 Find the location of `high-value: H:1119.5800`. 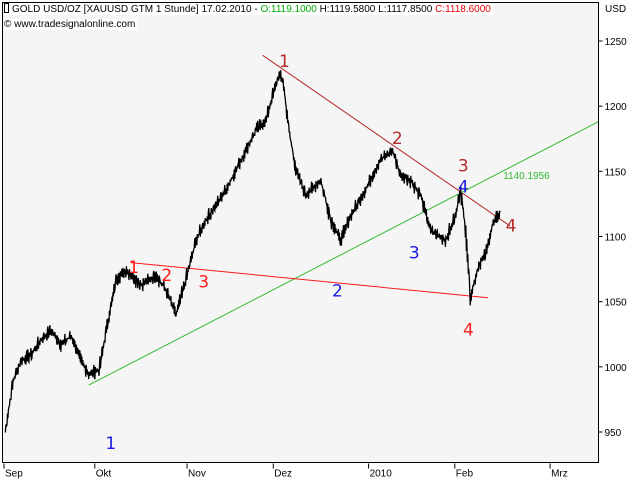

high-value: H:1119.5800 is located at coordinates (347, 9).